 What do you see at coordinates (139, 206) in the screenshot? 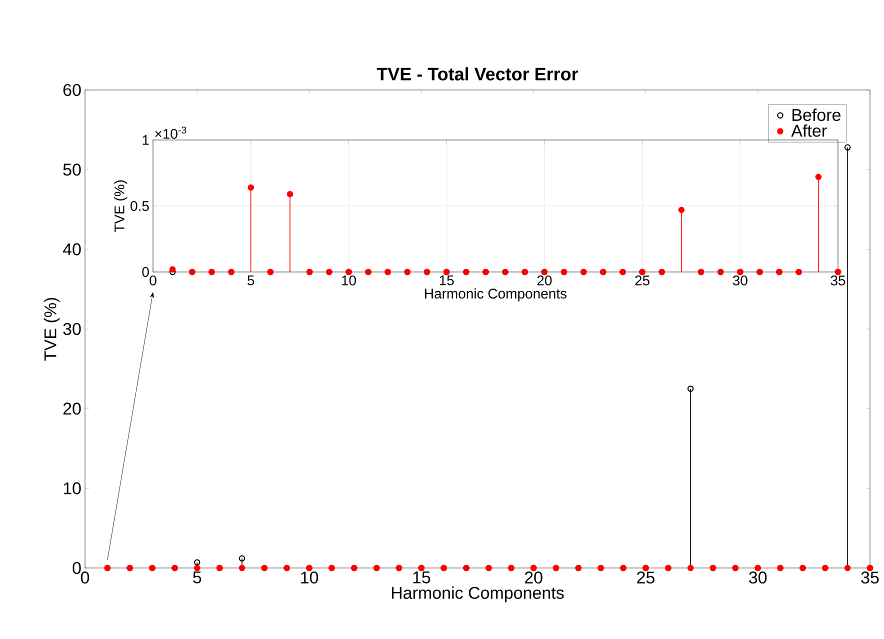
I see `y-tick-label: 0.5` at bounding box center [139, 206].